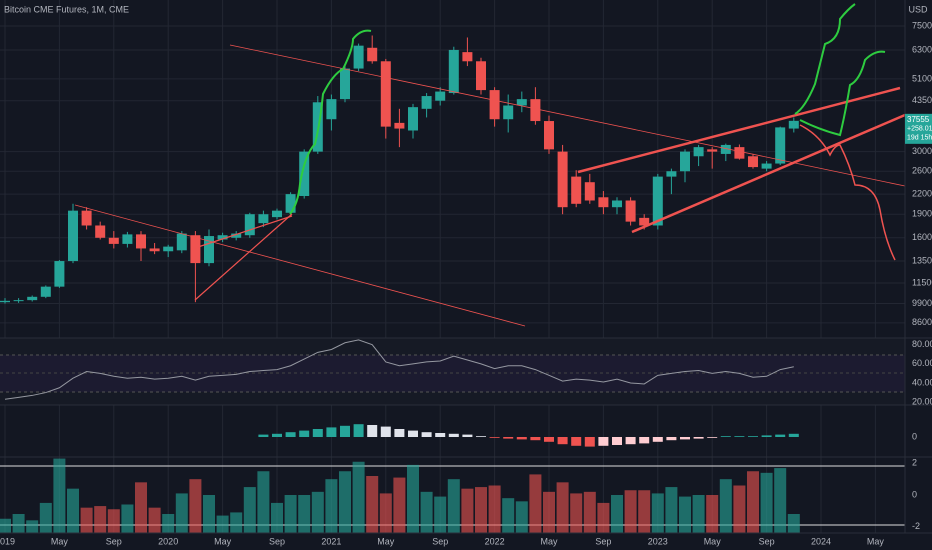 The height and width of the screenshot is (550, 932). I want to click on y-tick-label: 13500, so click(922, 260).